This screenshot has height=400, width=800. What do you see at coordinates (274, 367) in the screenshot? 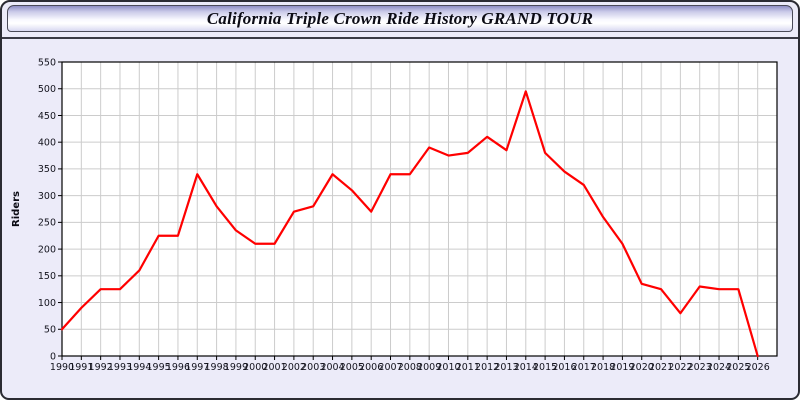
I see `x-tick-label: 2001` at bounding box center [274, 367].